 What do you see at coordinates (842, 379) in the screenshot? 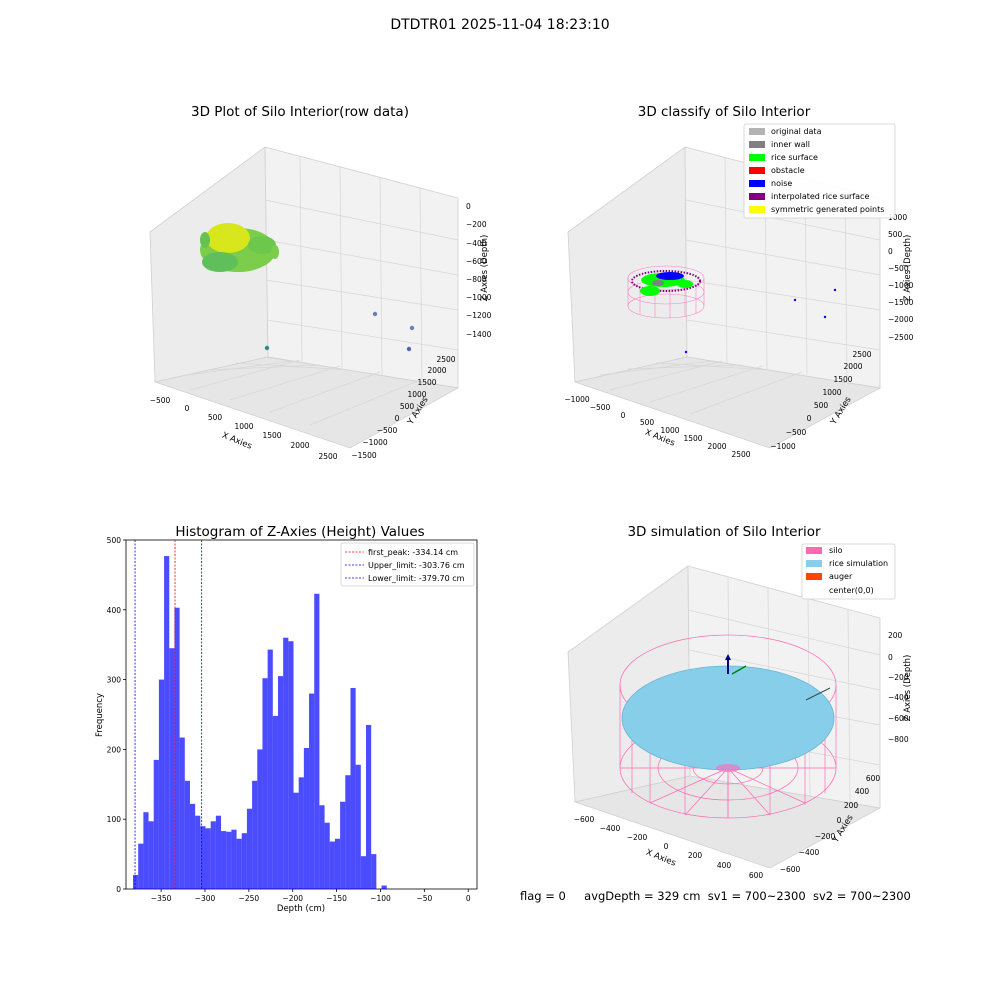
I see `classify-ytick: 1500` at bounding box center [842, 379].